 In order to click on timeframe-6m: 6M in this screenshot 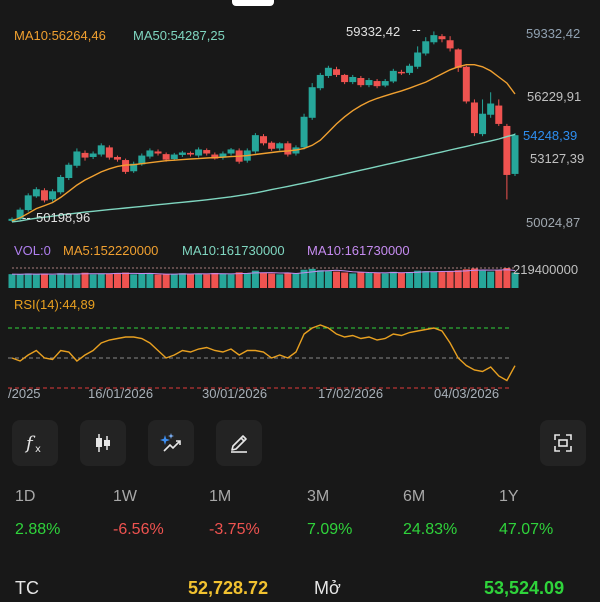, I will do `click(414, 496)`.